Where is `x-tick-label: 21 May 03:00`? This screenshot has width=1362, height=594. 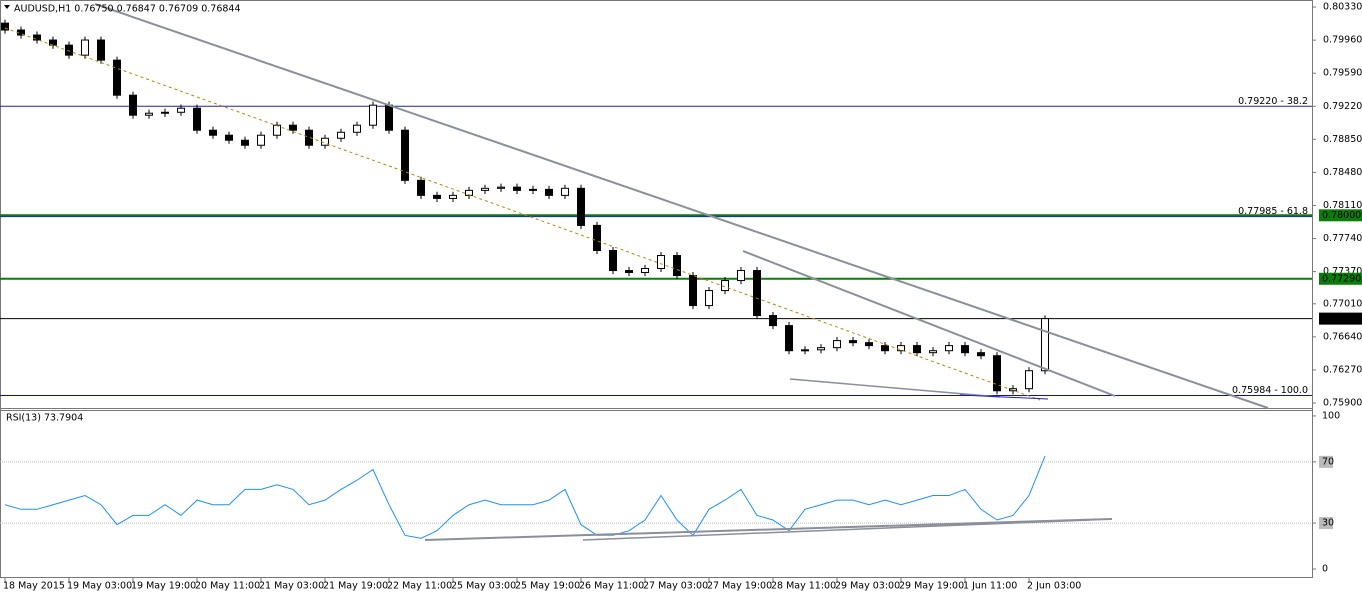
x-tick-label: 21 May 03:00 is located at coordinates (291, 586).